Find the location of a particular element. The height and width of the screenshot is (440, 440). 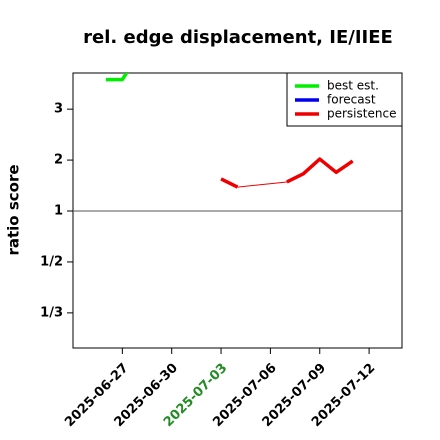

y-tick-label: 1/3 is located at coordinates (51, 312).